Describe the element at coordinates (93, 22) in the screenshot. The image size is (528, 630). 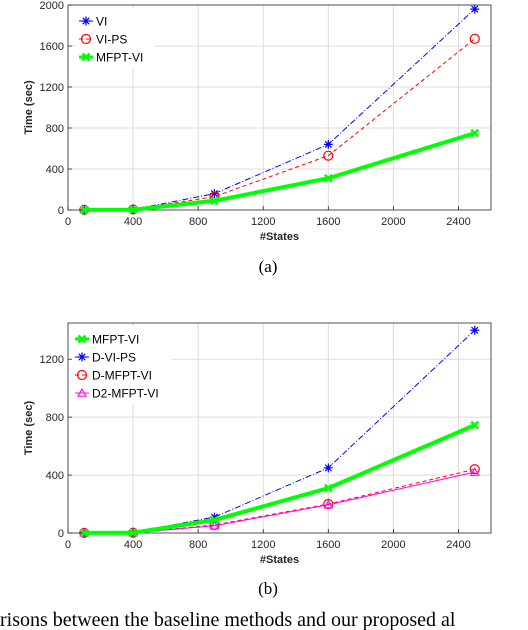
I see `legend-entry: VI` at that location.